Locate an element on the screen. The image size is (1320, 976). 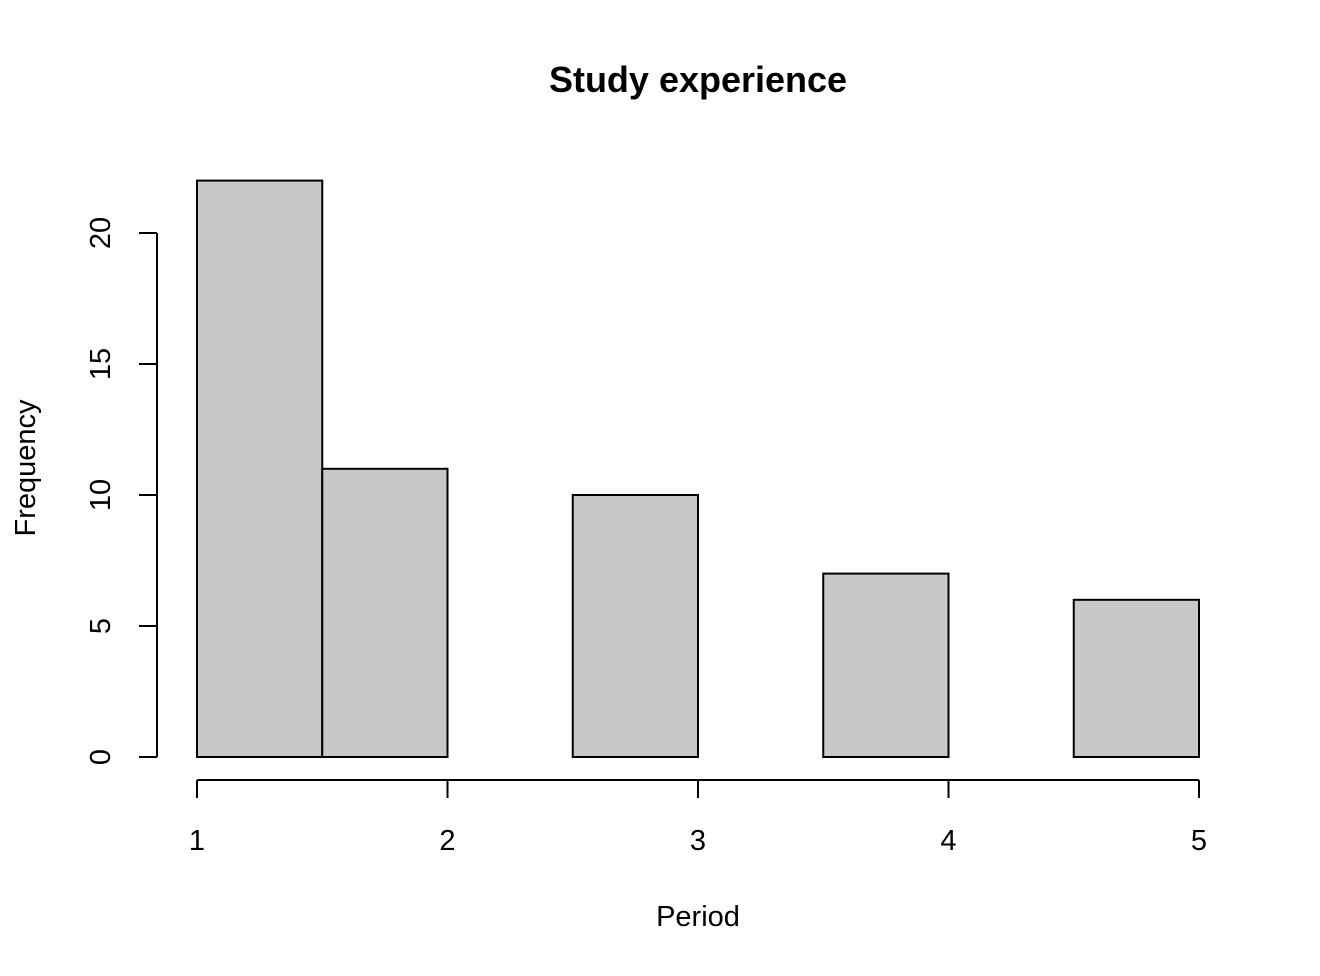
y-tick-label-5: 5 is located at coordinates (101, 626).